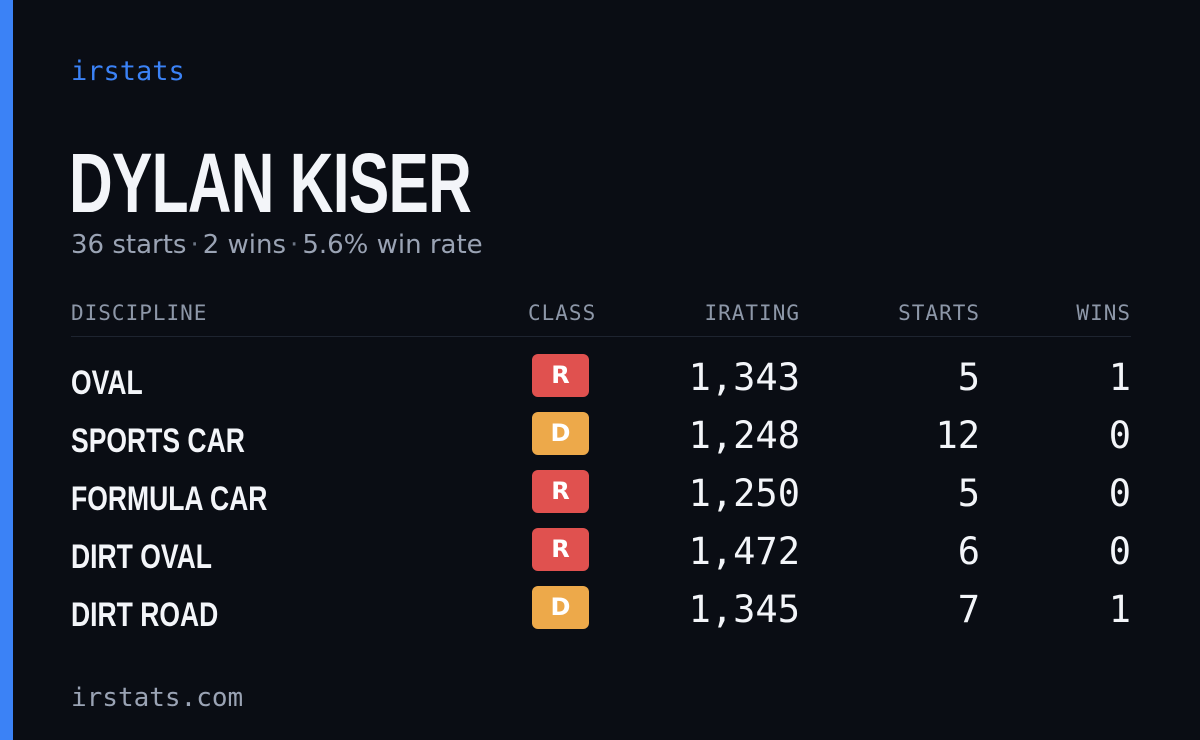 The height and width of the screenshot is (740, 1200). I want to click on brand-logo: irstats, so click(128, 71).